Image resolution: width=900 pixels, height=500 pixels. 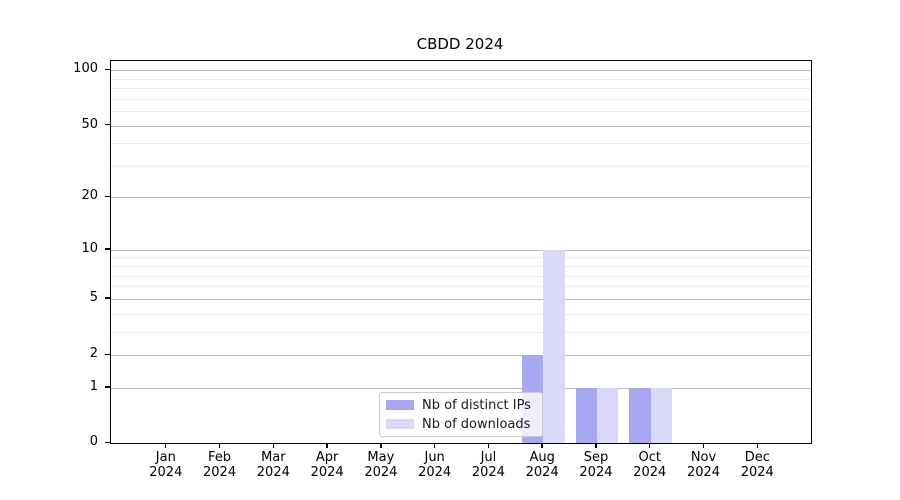 I want to click on x-tick-label: Jun 2024, so click(x=435, y=465).